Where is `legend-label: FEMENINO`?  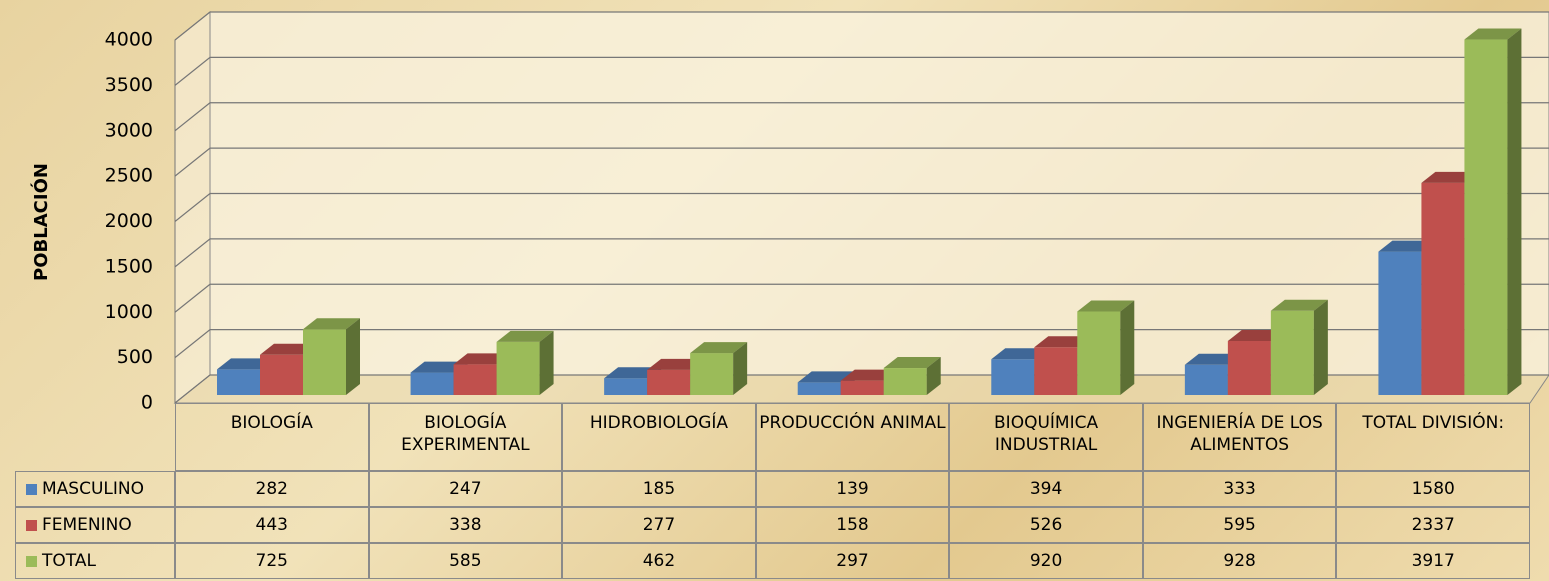
legend-label: FEMENINO is located at coordinates (87, 524).